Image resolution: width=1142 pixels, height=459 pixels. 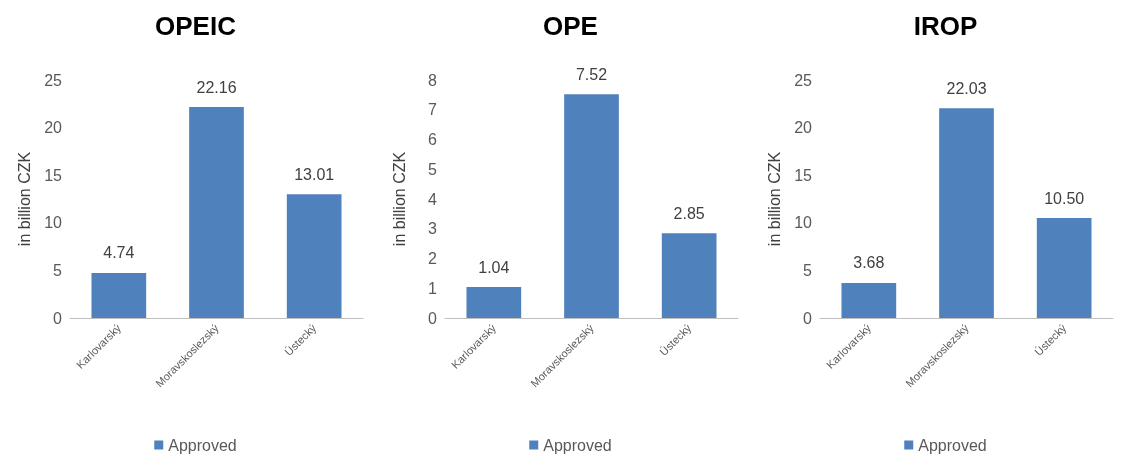 I want to click on text: 7.52, so click(x=591, y=74).